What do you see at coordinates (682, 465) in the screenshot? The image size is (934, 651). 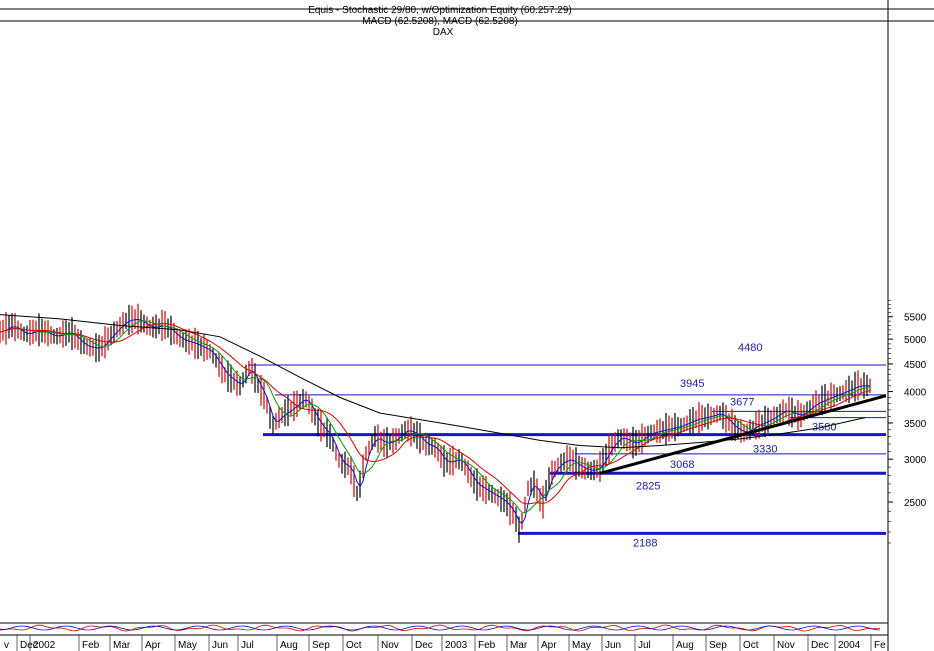 I see `level-label-3068: 3068` at bounding box center [682, 465].